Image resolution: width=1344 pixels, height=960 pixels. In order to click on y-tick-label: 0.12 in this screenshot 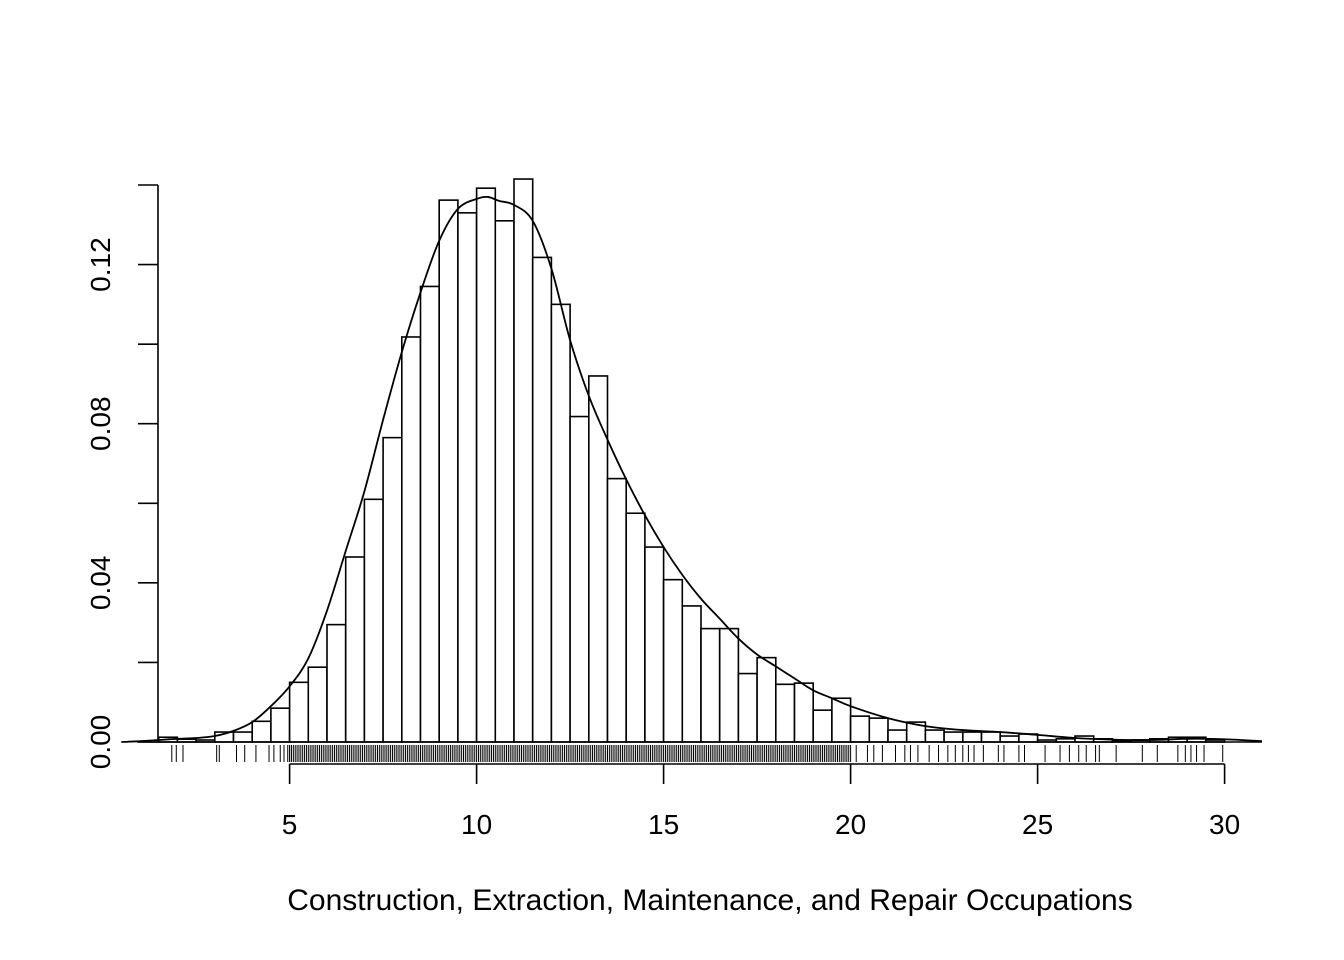, I will do `click(100, 264)`.